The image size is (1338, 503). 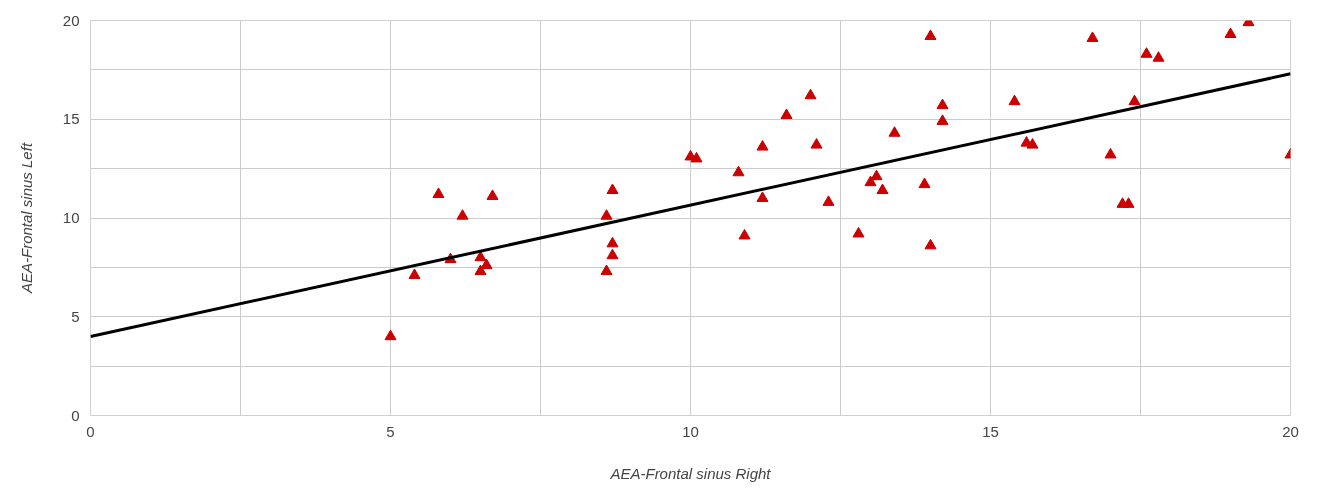 I want to click on x-tick-label: 10, so click(x=690, y=431).